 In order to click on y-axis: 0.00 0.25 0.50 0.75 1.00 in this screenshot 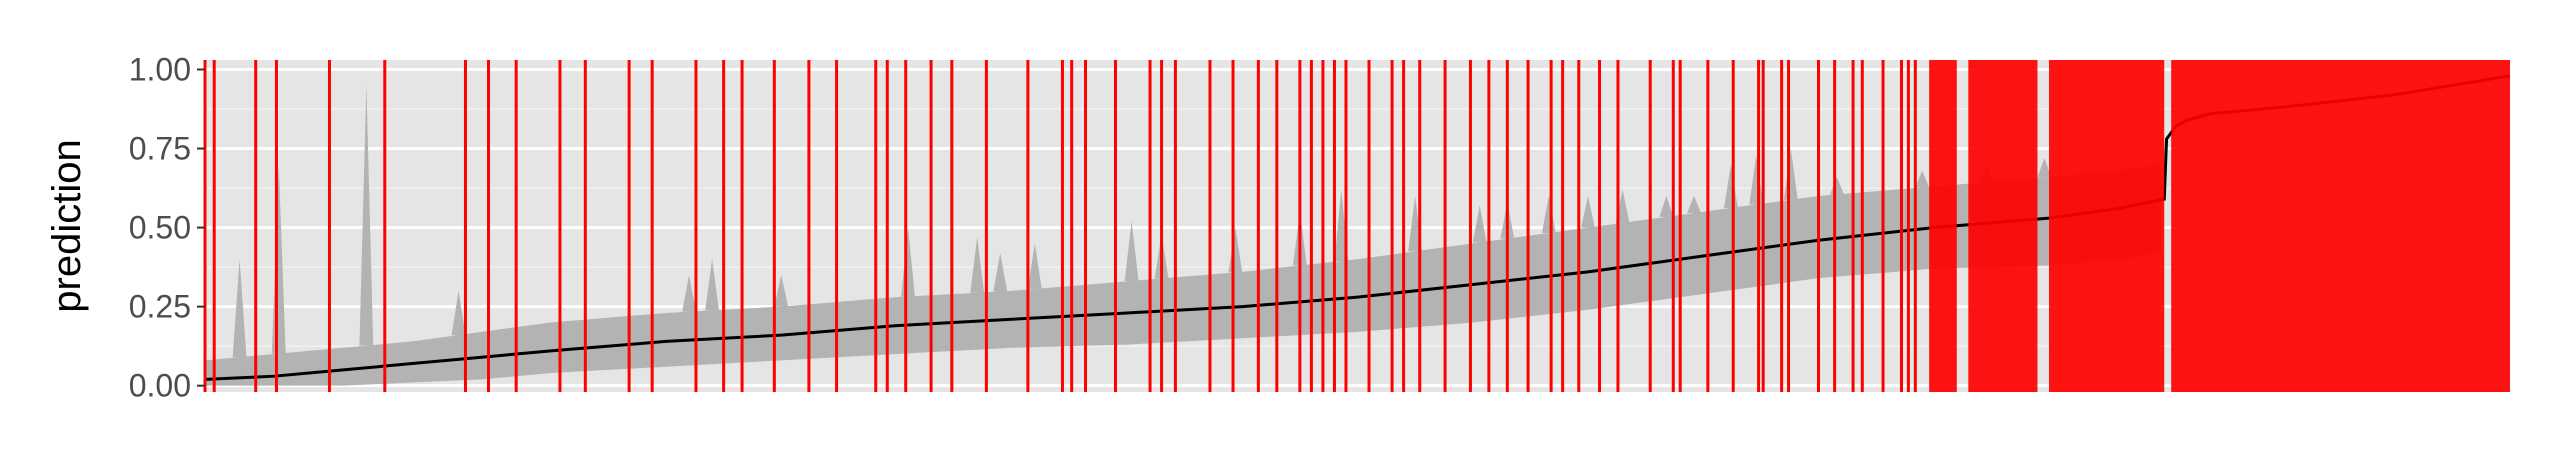, I will do `click(167, 227)`.